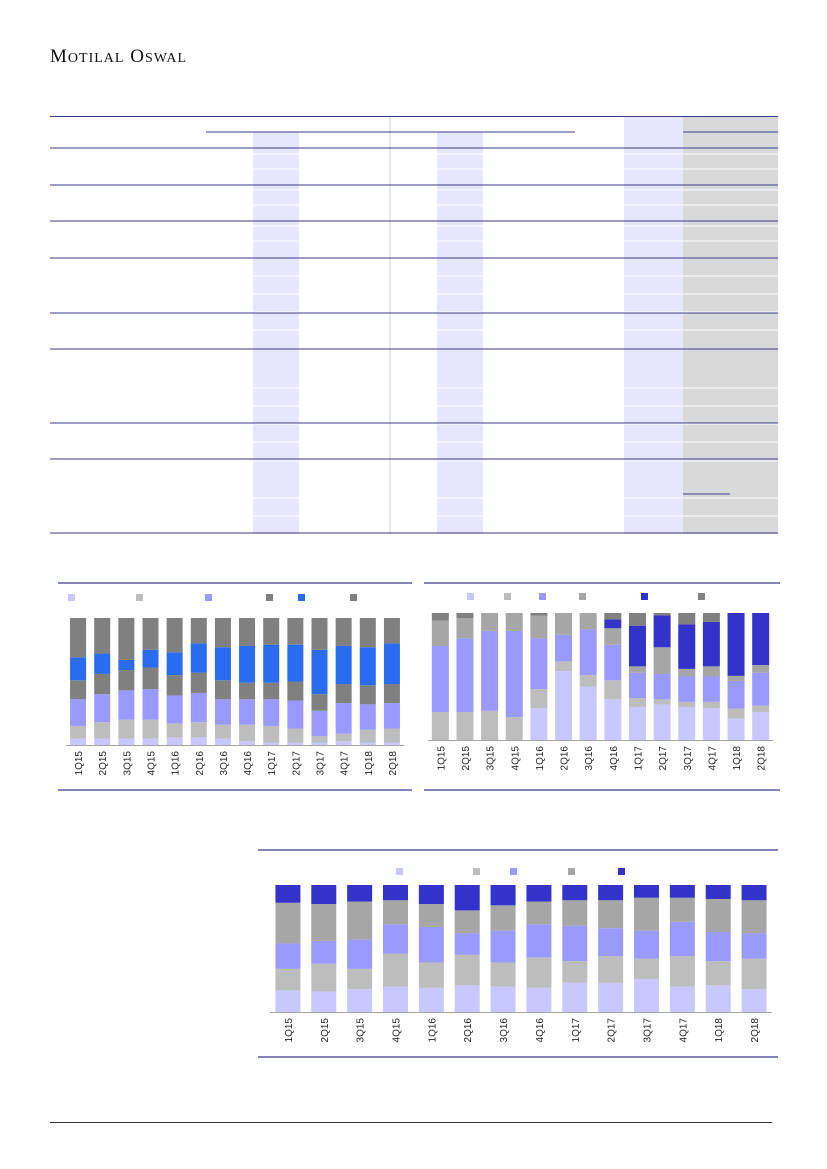 This screenshot has height=1169, width=827. Describe the element at coordinates (289, 1030) in the screenshot. I see `chart-bottom-tick-label: 1Q15` at that location.